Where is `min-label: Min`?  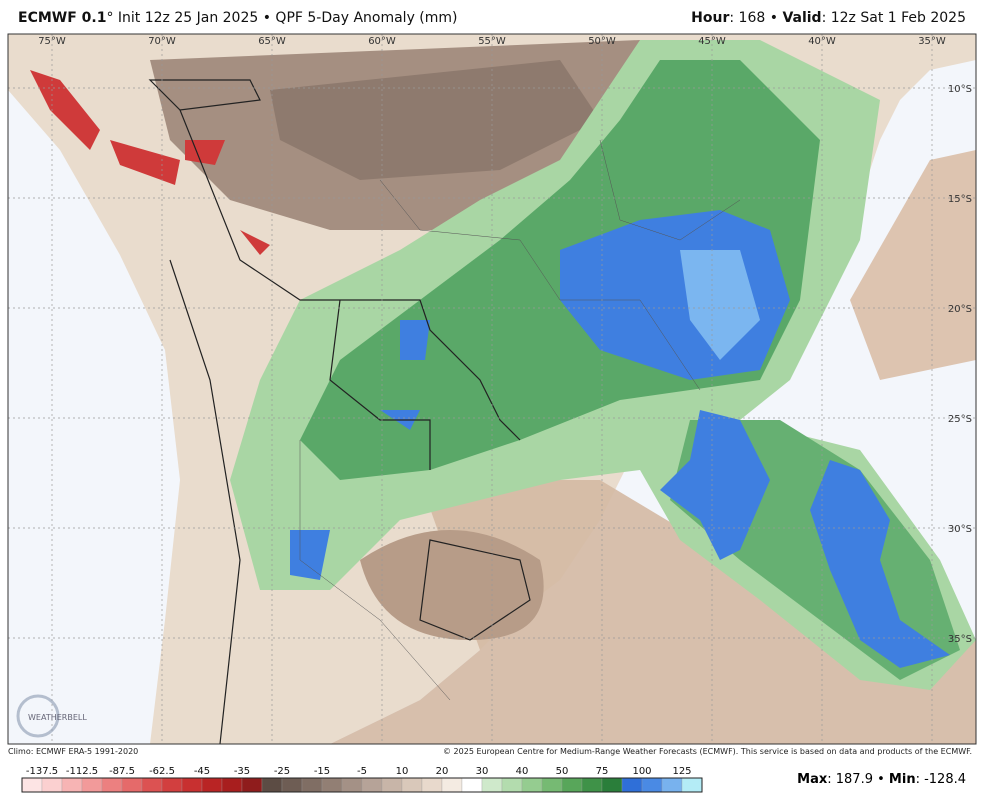
min-label: Min is located at coordinates (902, 779).